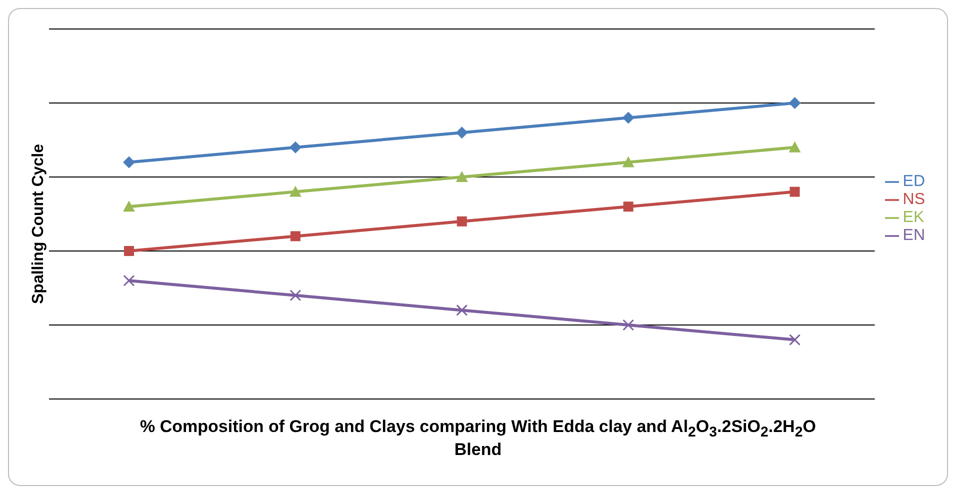 The width and height of the screenshot is (954, 492). I want to click on legend-label: EN, so click(913, 235).